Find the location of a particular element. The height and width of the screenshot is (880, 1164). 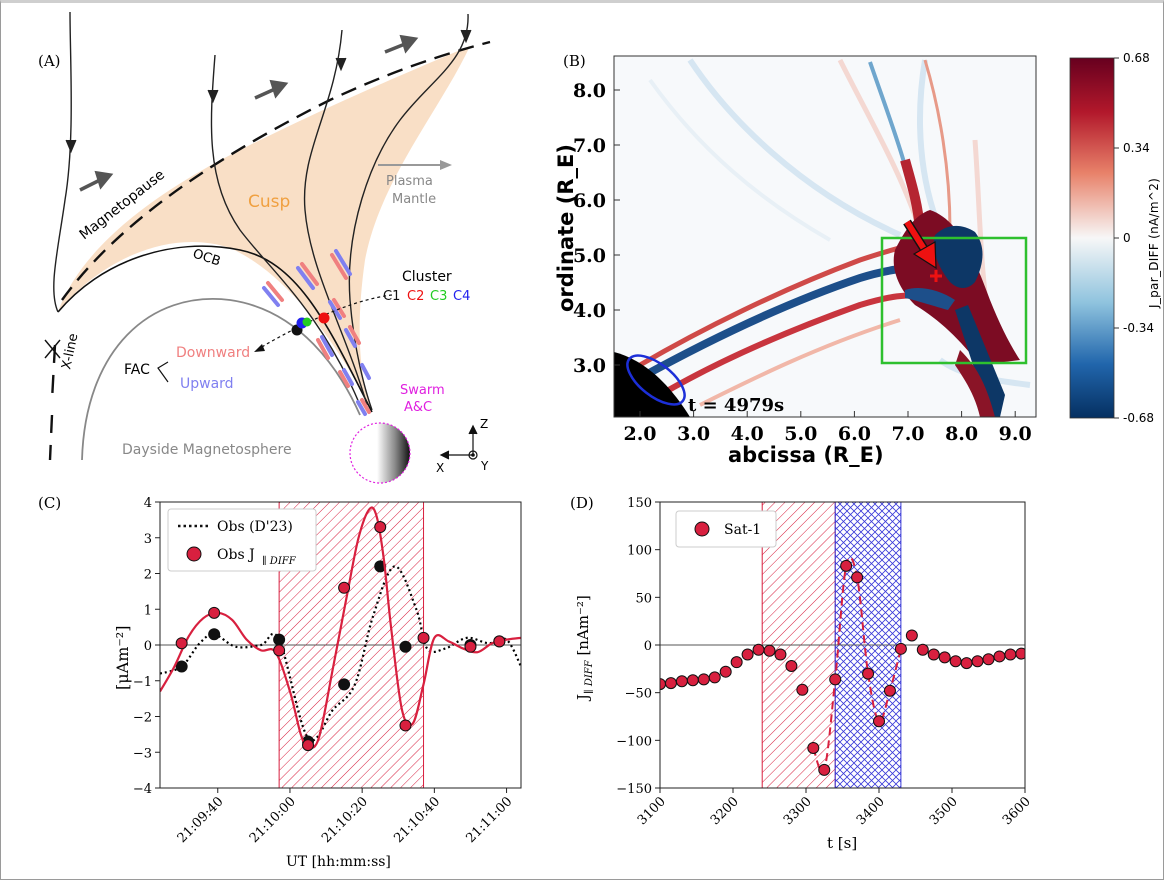

cluster-c3-label: C3 is located at coordinates (438, 296).